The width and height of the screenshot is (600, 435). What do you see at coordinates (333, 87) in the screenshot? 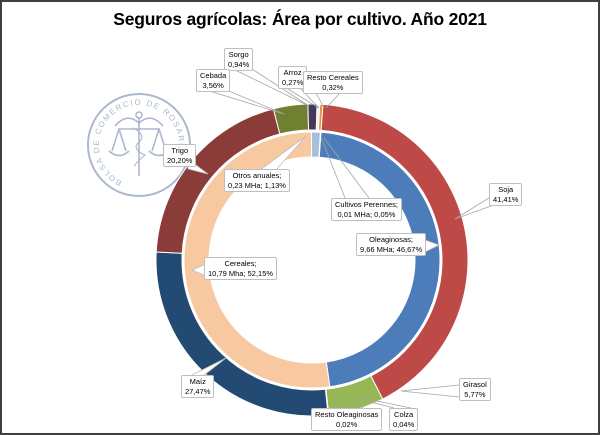
I see `callout-value: 0,32%` at bounding box center [333, 87].